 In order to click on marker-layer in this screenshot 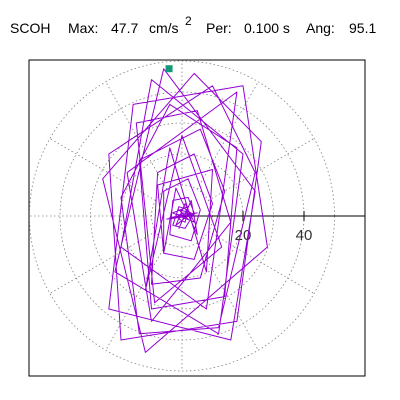, I will do `click(169, 69)`.